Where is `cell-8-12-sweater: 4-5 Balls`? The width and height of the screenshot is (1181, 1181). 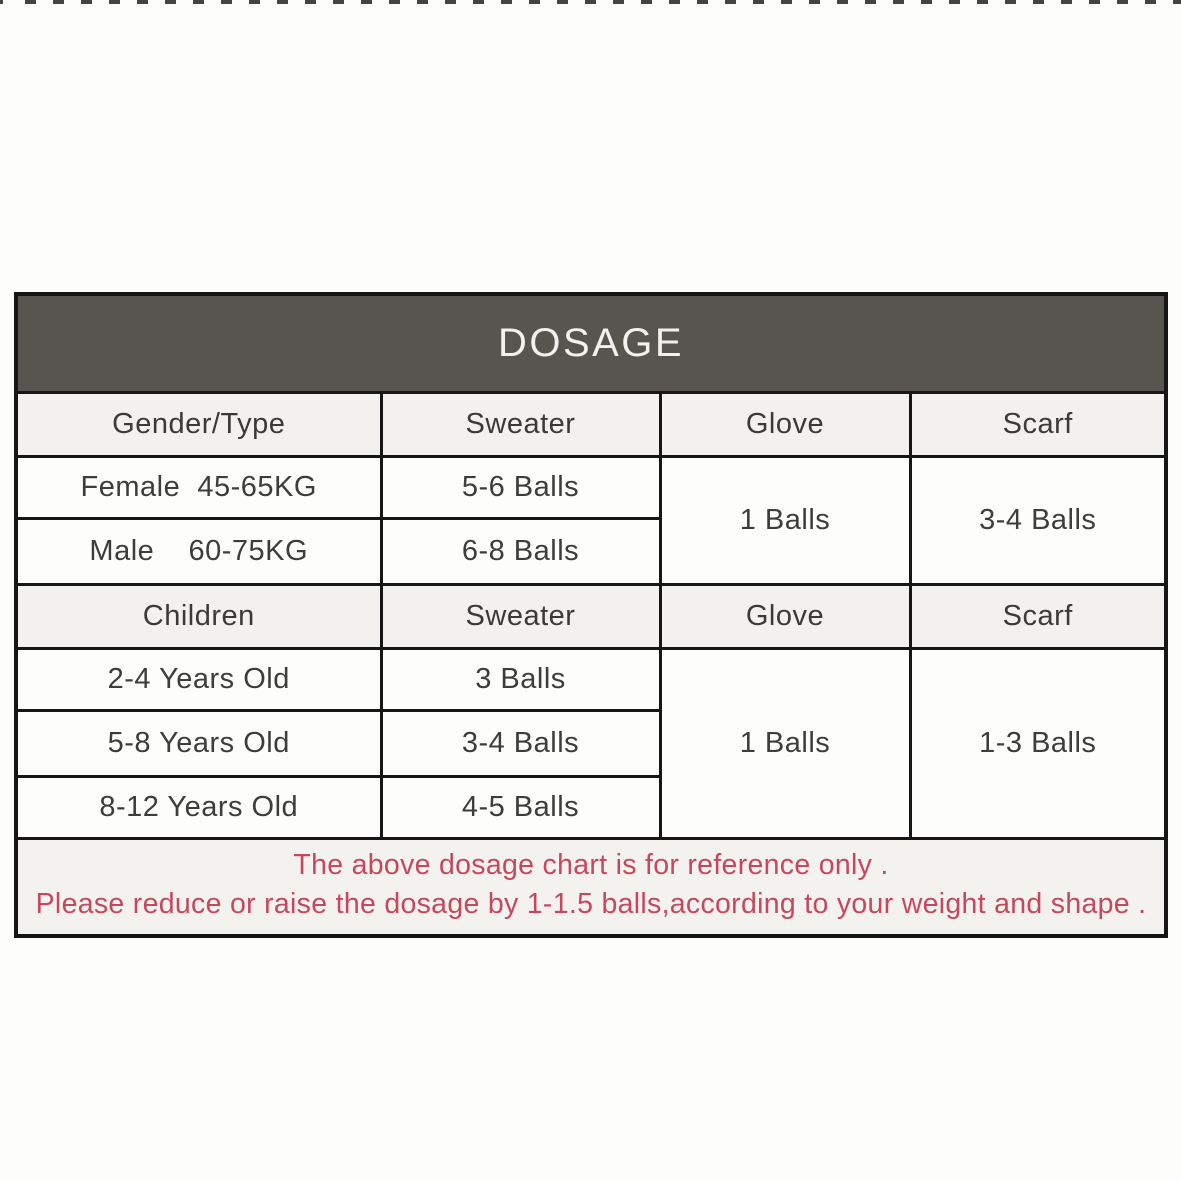 cell-8-12-sweater: 4-5 Balls is located at coordinates (520, 807).